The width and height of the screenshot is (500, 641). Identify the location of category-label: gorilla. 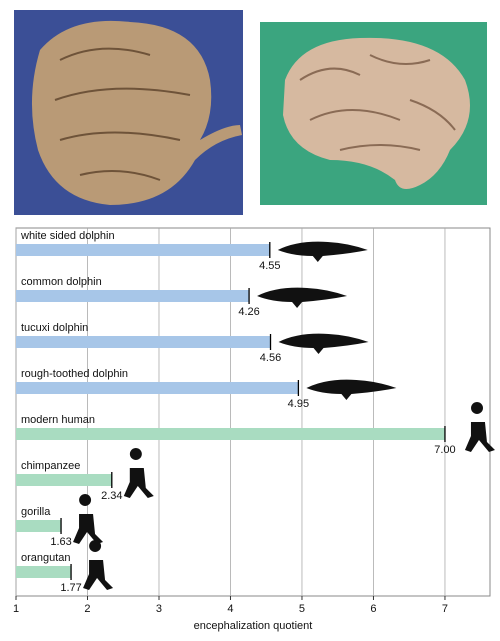
(36, 512).